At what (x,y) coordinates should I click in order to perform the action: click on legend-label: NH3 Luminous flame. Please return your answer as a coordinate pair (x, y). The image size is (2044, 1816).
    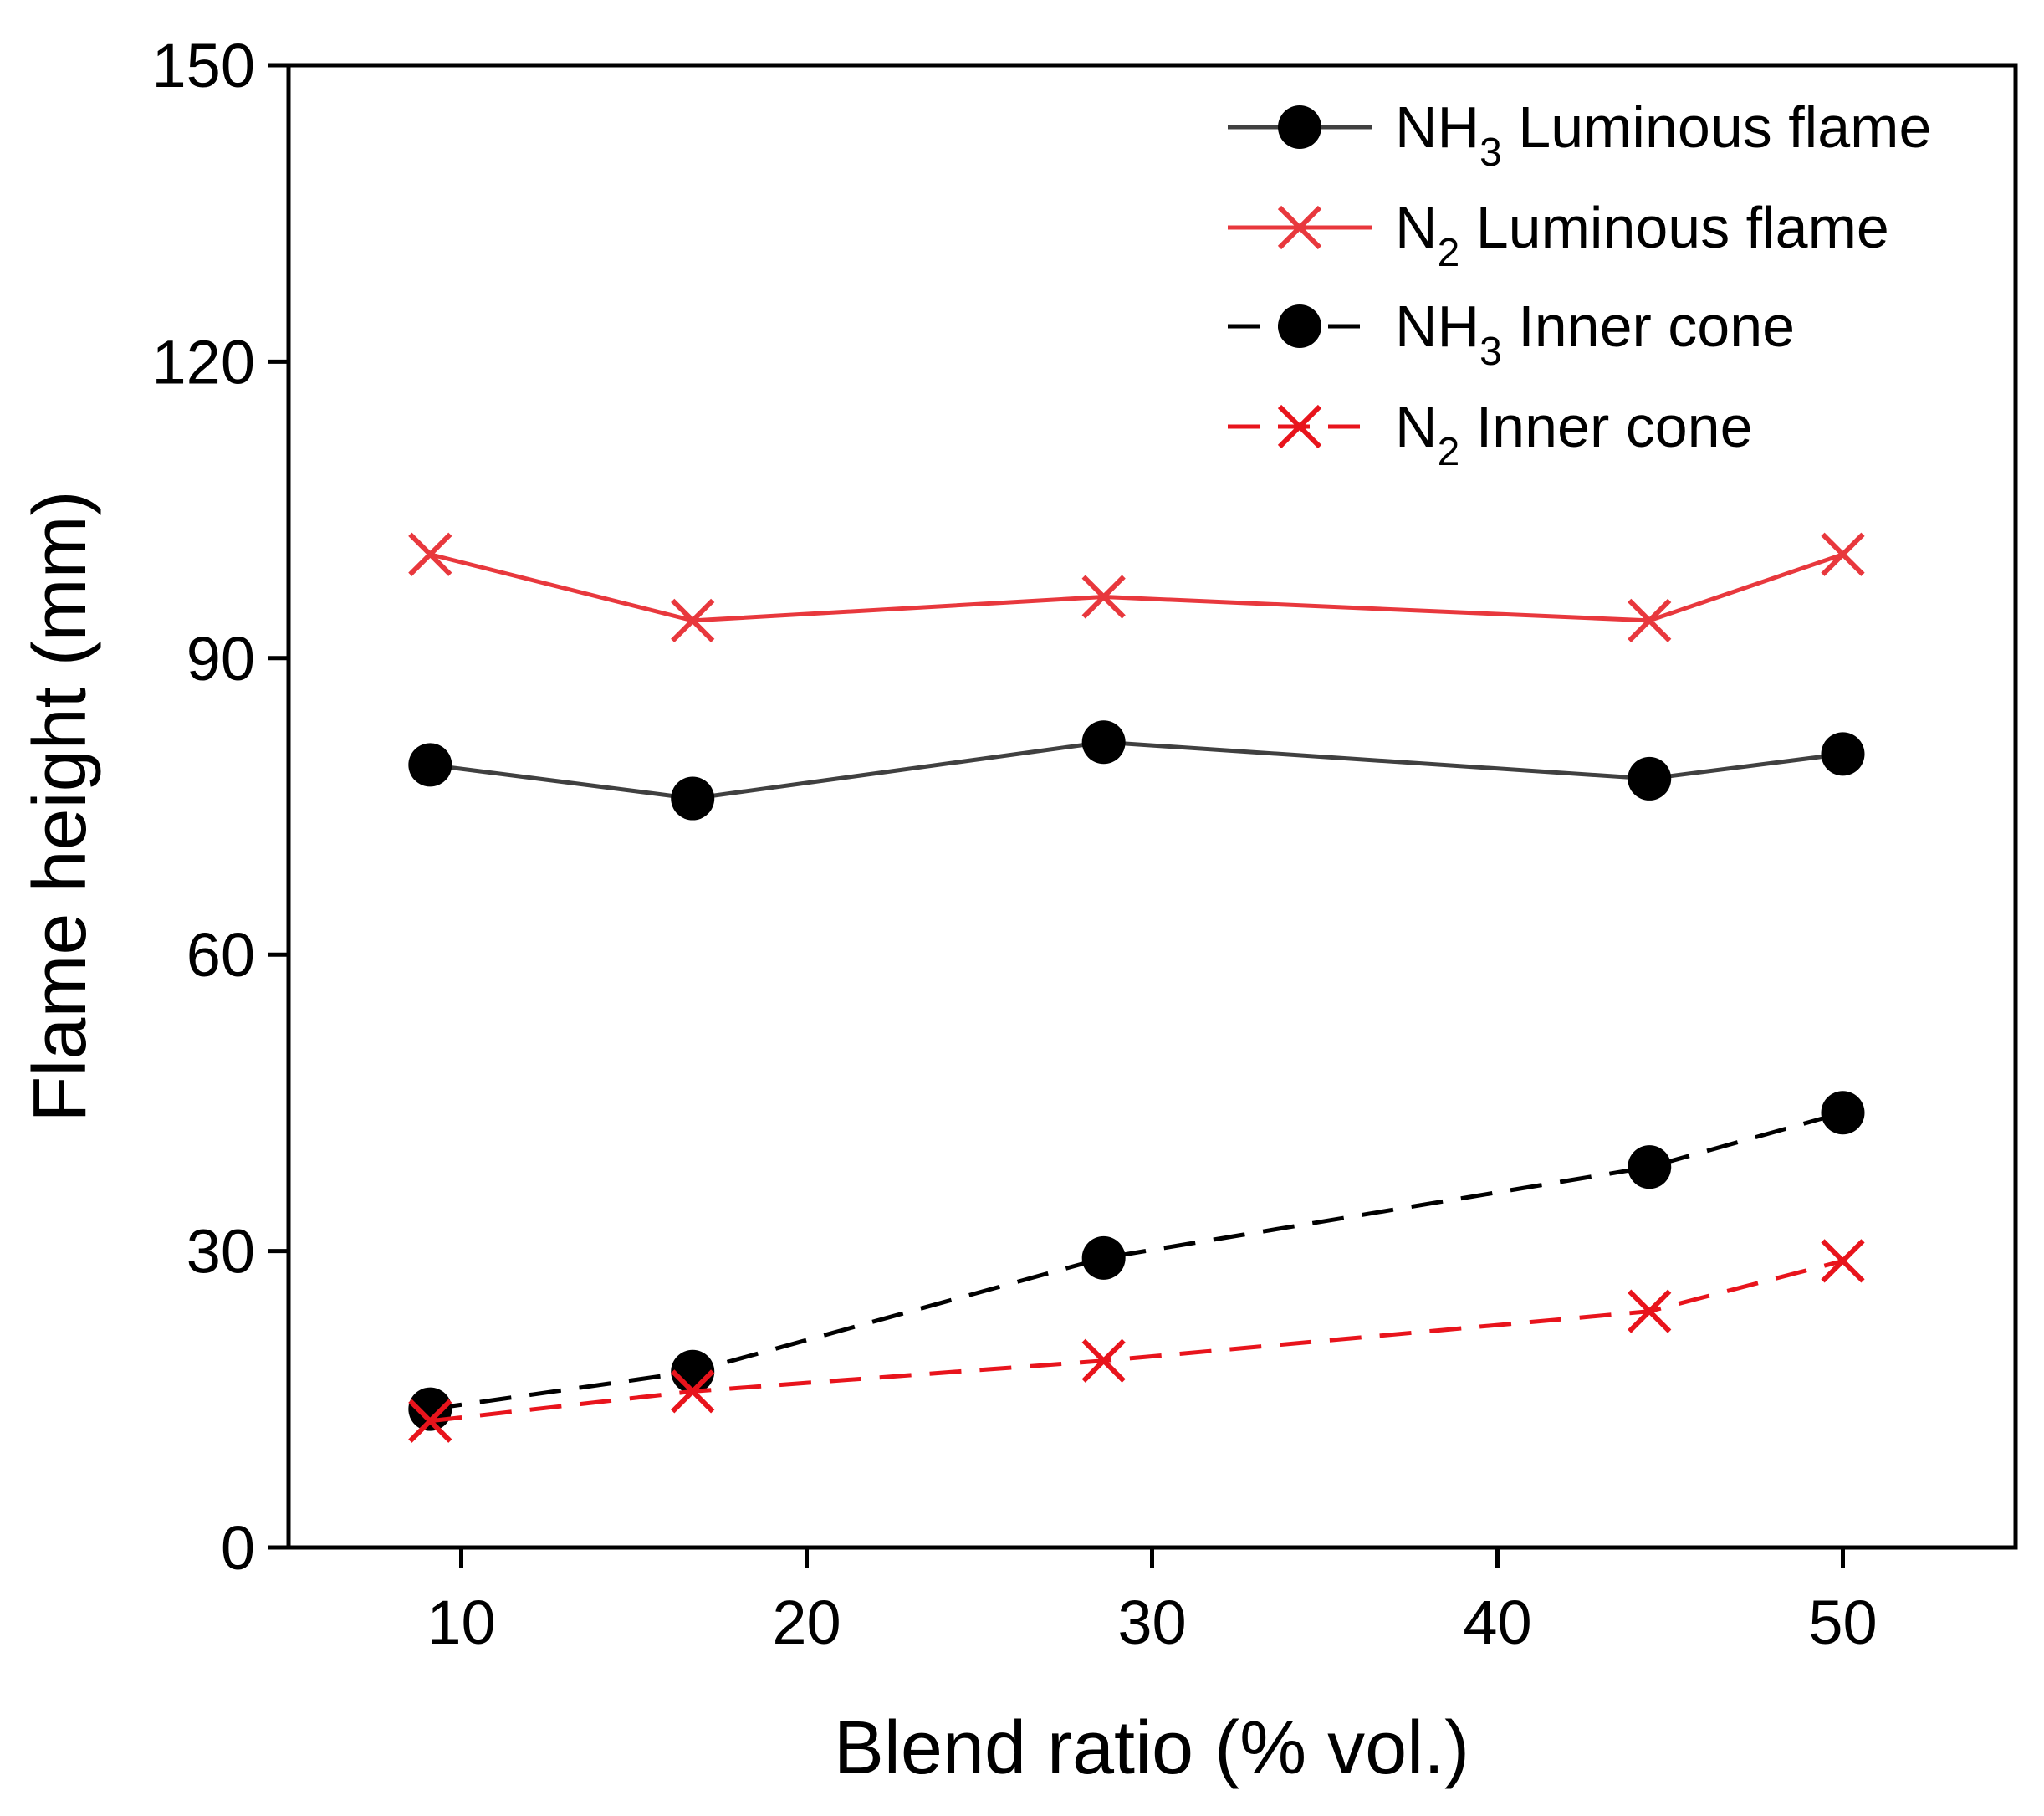
    Looking at the image, I should click on (1663, 135).